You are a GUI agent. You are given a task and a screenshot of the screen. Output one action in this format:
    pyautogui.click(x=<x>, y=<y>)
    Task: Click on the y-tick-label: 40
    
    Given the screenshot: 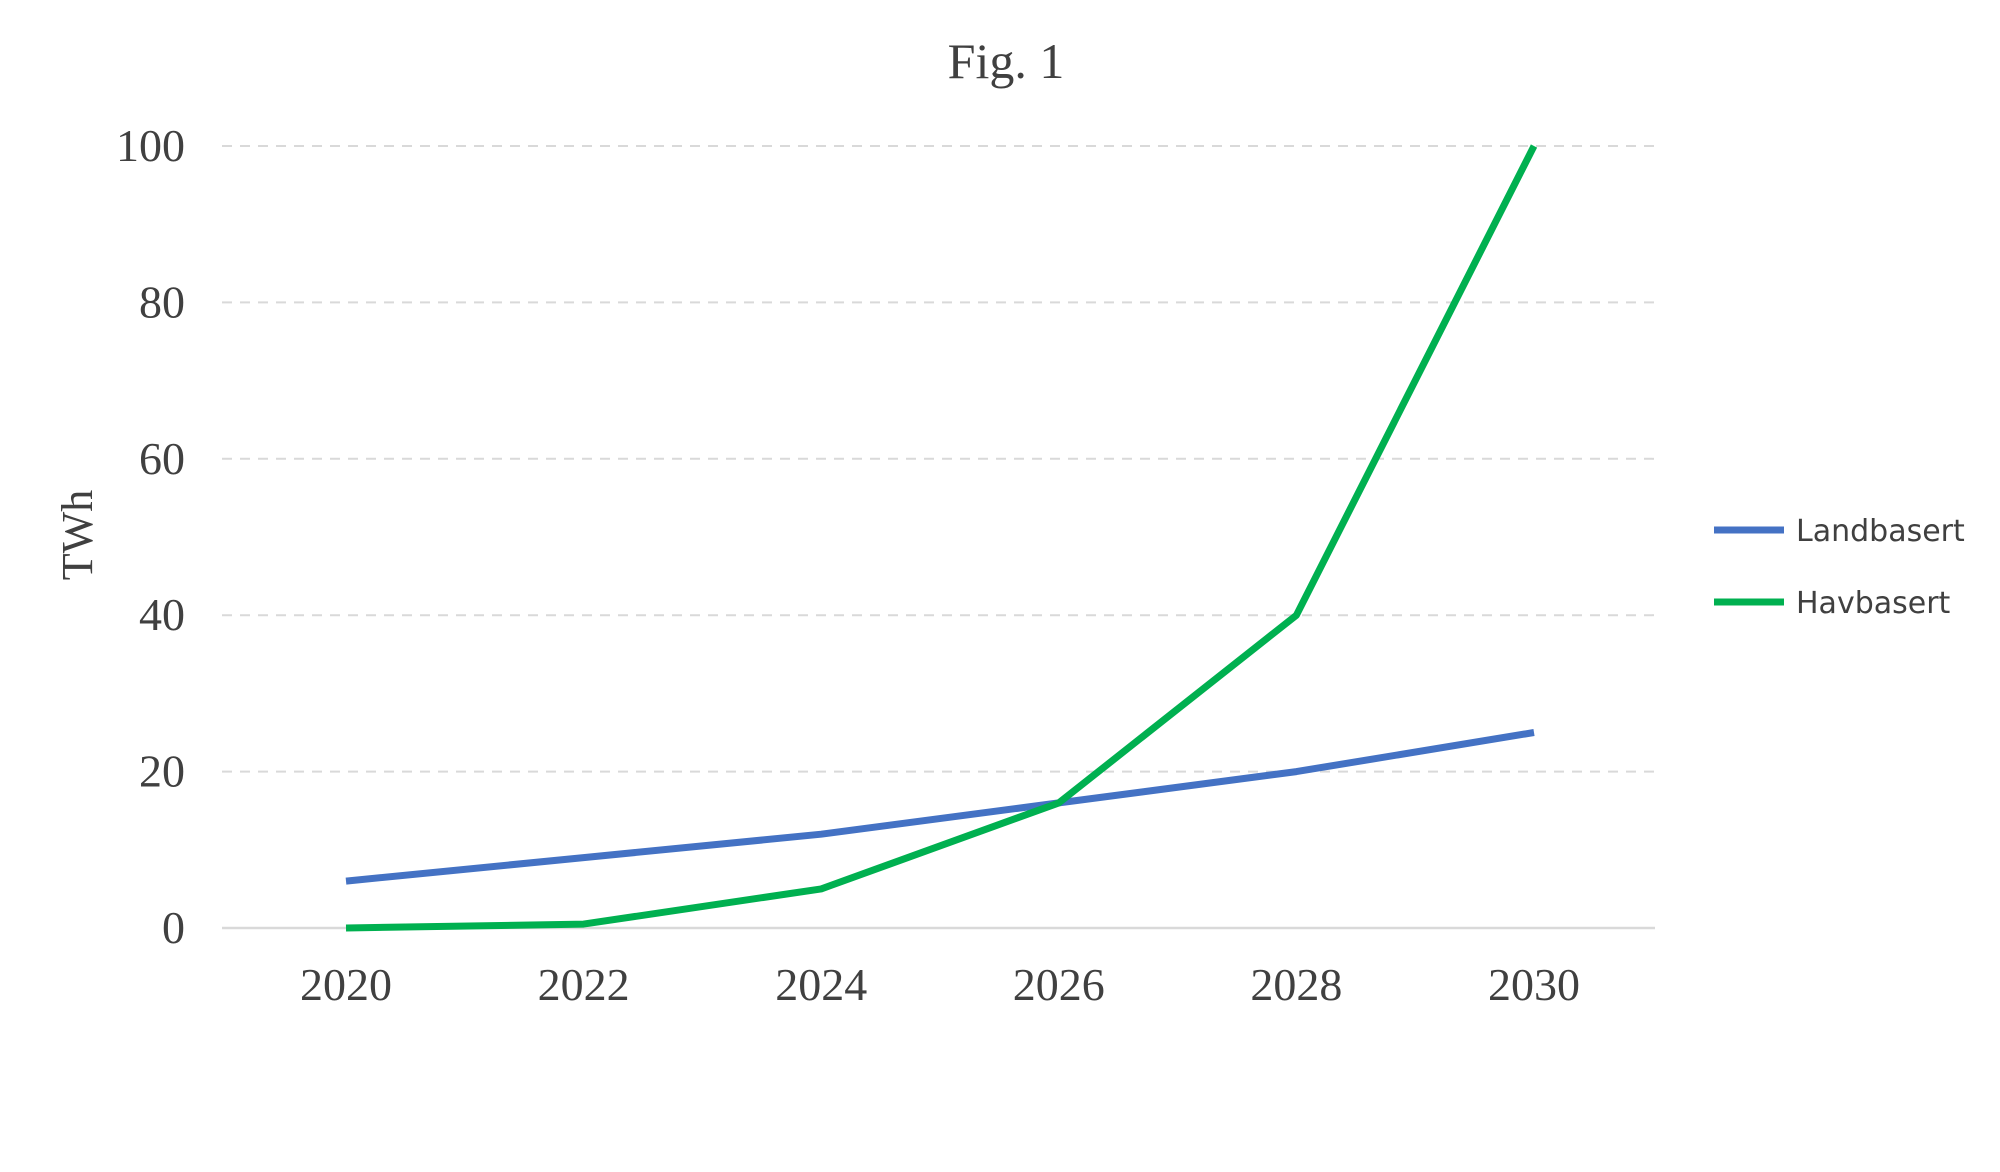 What is the action you would take?
    pyautogui.click(x=162, y=614)
    